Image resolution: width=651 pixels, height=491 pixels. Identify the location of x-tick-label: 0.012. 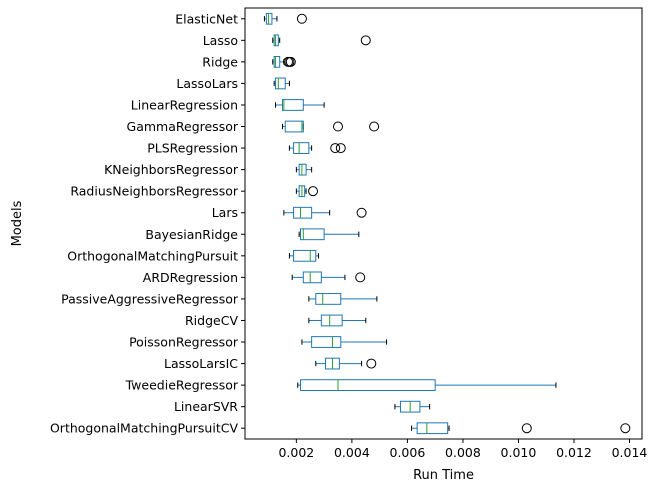
(574, 452).